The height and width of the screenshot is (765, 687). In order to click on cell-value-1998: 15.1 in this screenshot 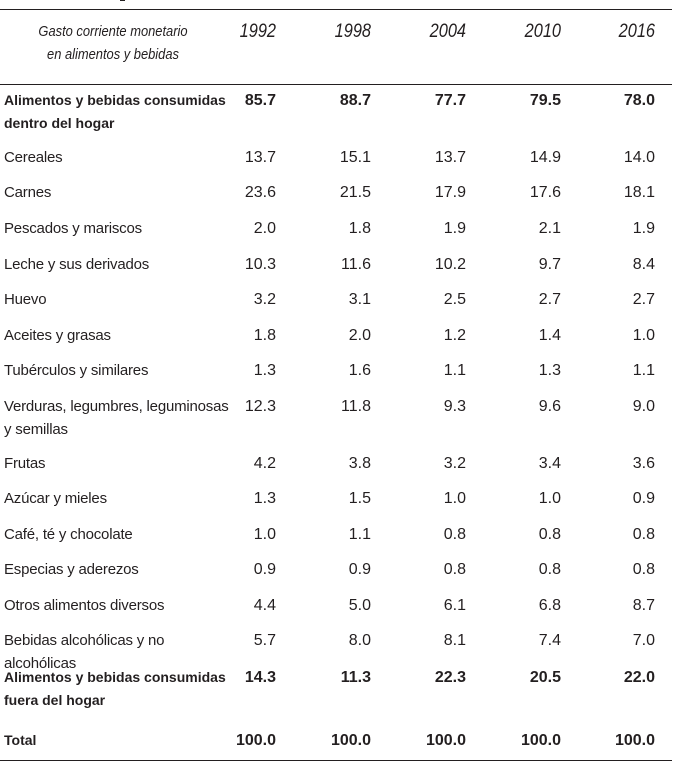, I will do `click(355, 157)`.